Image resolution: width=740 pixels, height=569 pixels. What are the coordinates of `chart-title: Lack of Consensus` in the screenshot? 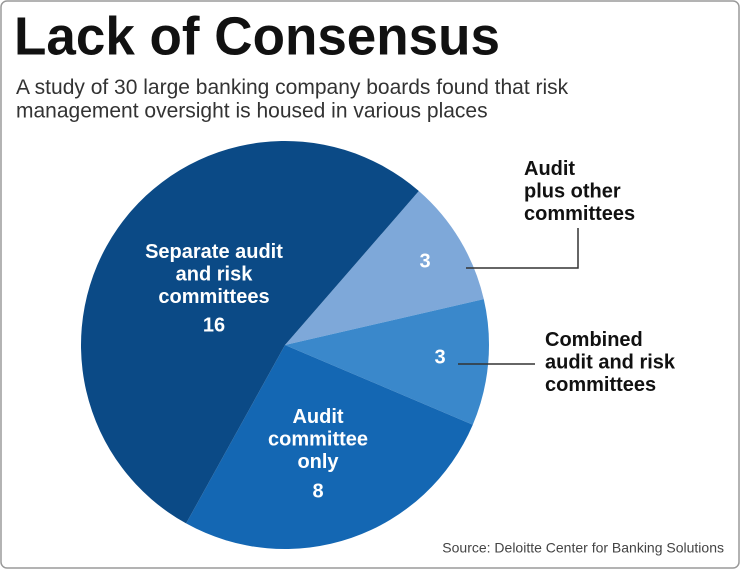 It's located at (257, 36).